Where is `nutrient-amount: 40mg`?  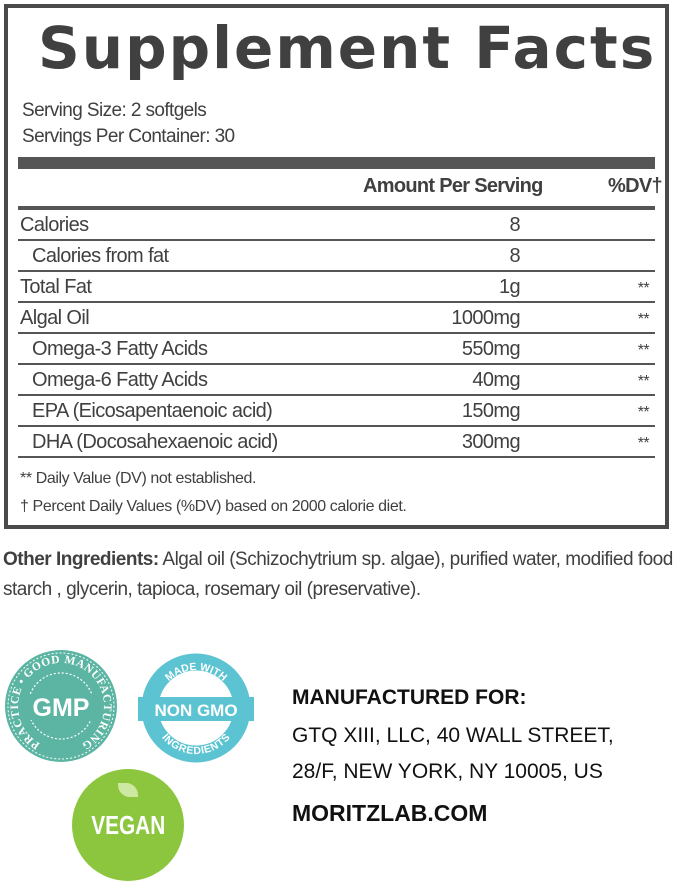
nutrient-amount: 40mg is located at coordinates (496, 380).